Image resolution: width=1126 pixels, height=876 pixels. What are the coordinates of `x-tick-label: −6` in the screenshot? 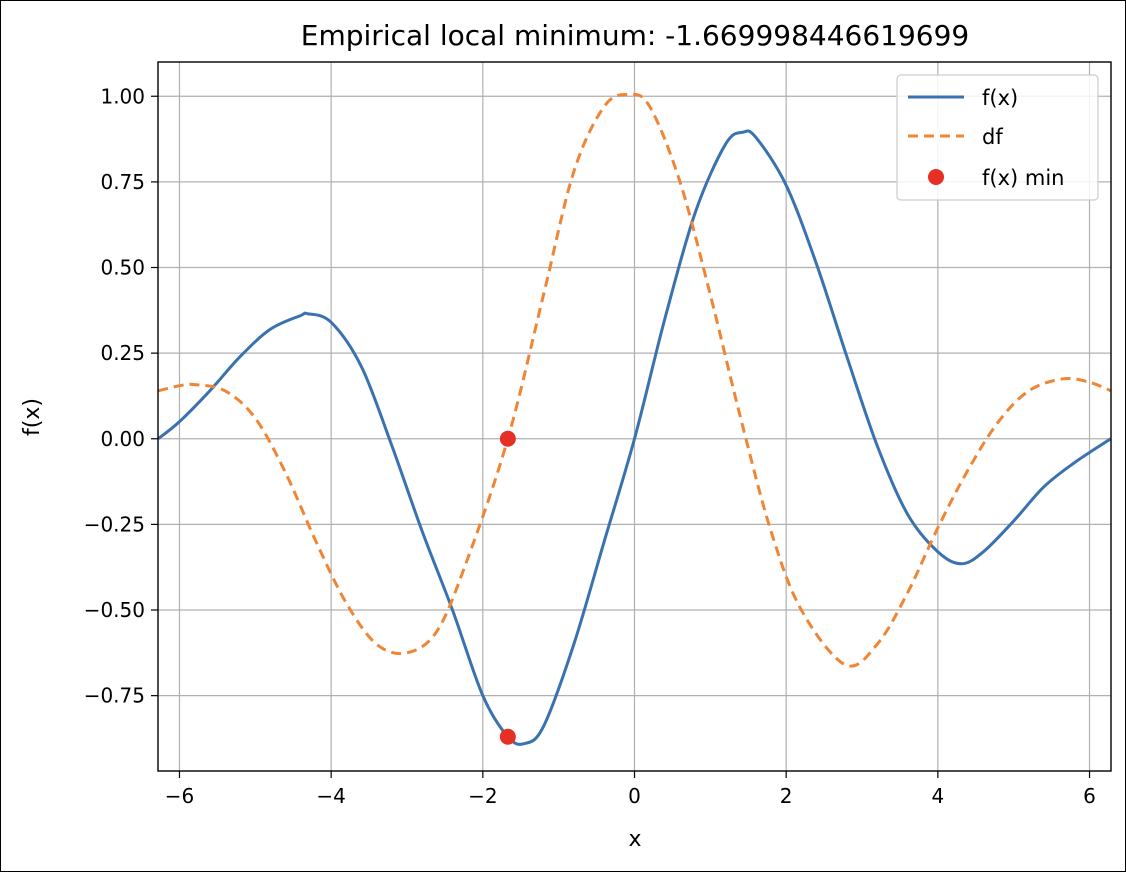 It's located at (179, 796).